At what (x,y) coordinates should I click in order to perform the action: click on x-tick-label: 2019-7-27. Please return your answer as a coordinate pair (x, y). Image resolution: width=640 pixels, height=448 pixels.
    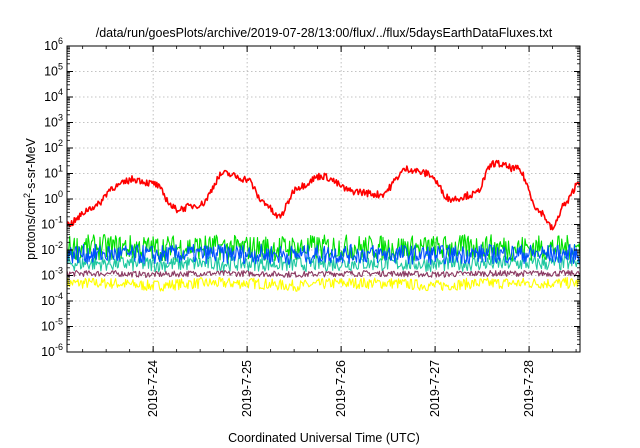
    Looking at the image, I should click on (435, 388).